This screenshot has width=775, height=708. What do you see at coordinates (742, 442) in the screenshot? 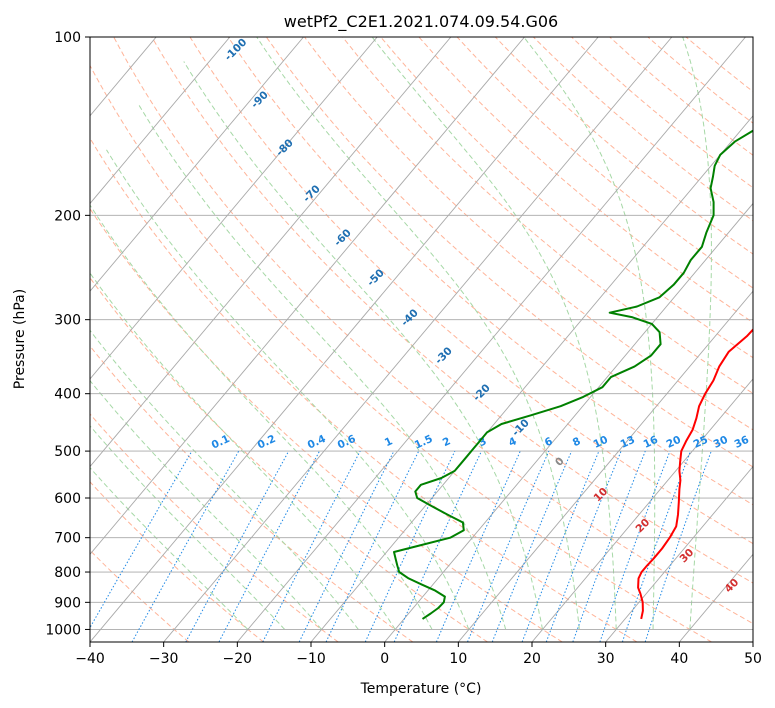
I see `mixing-ratio-label: 36` at bounding box center [742, 442].